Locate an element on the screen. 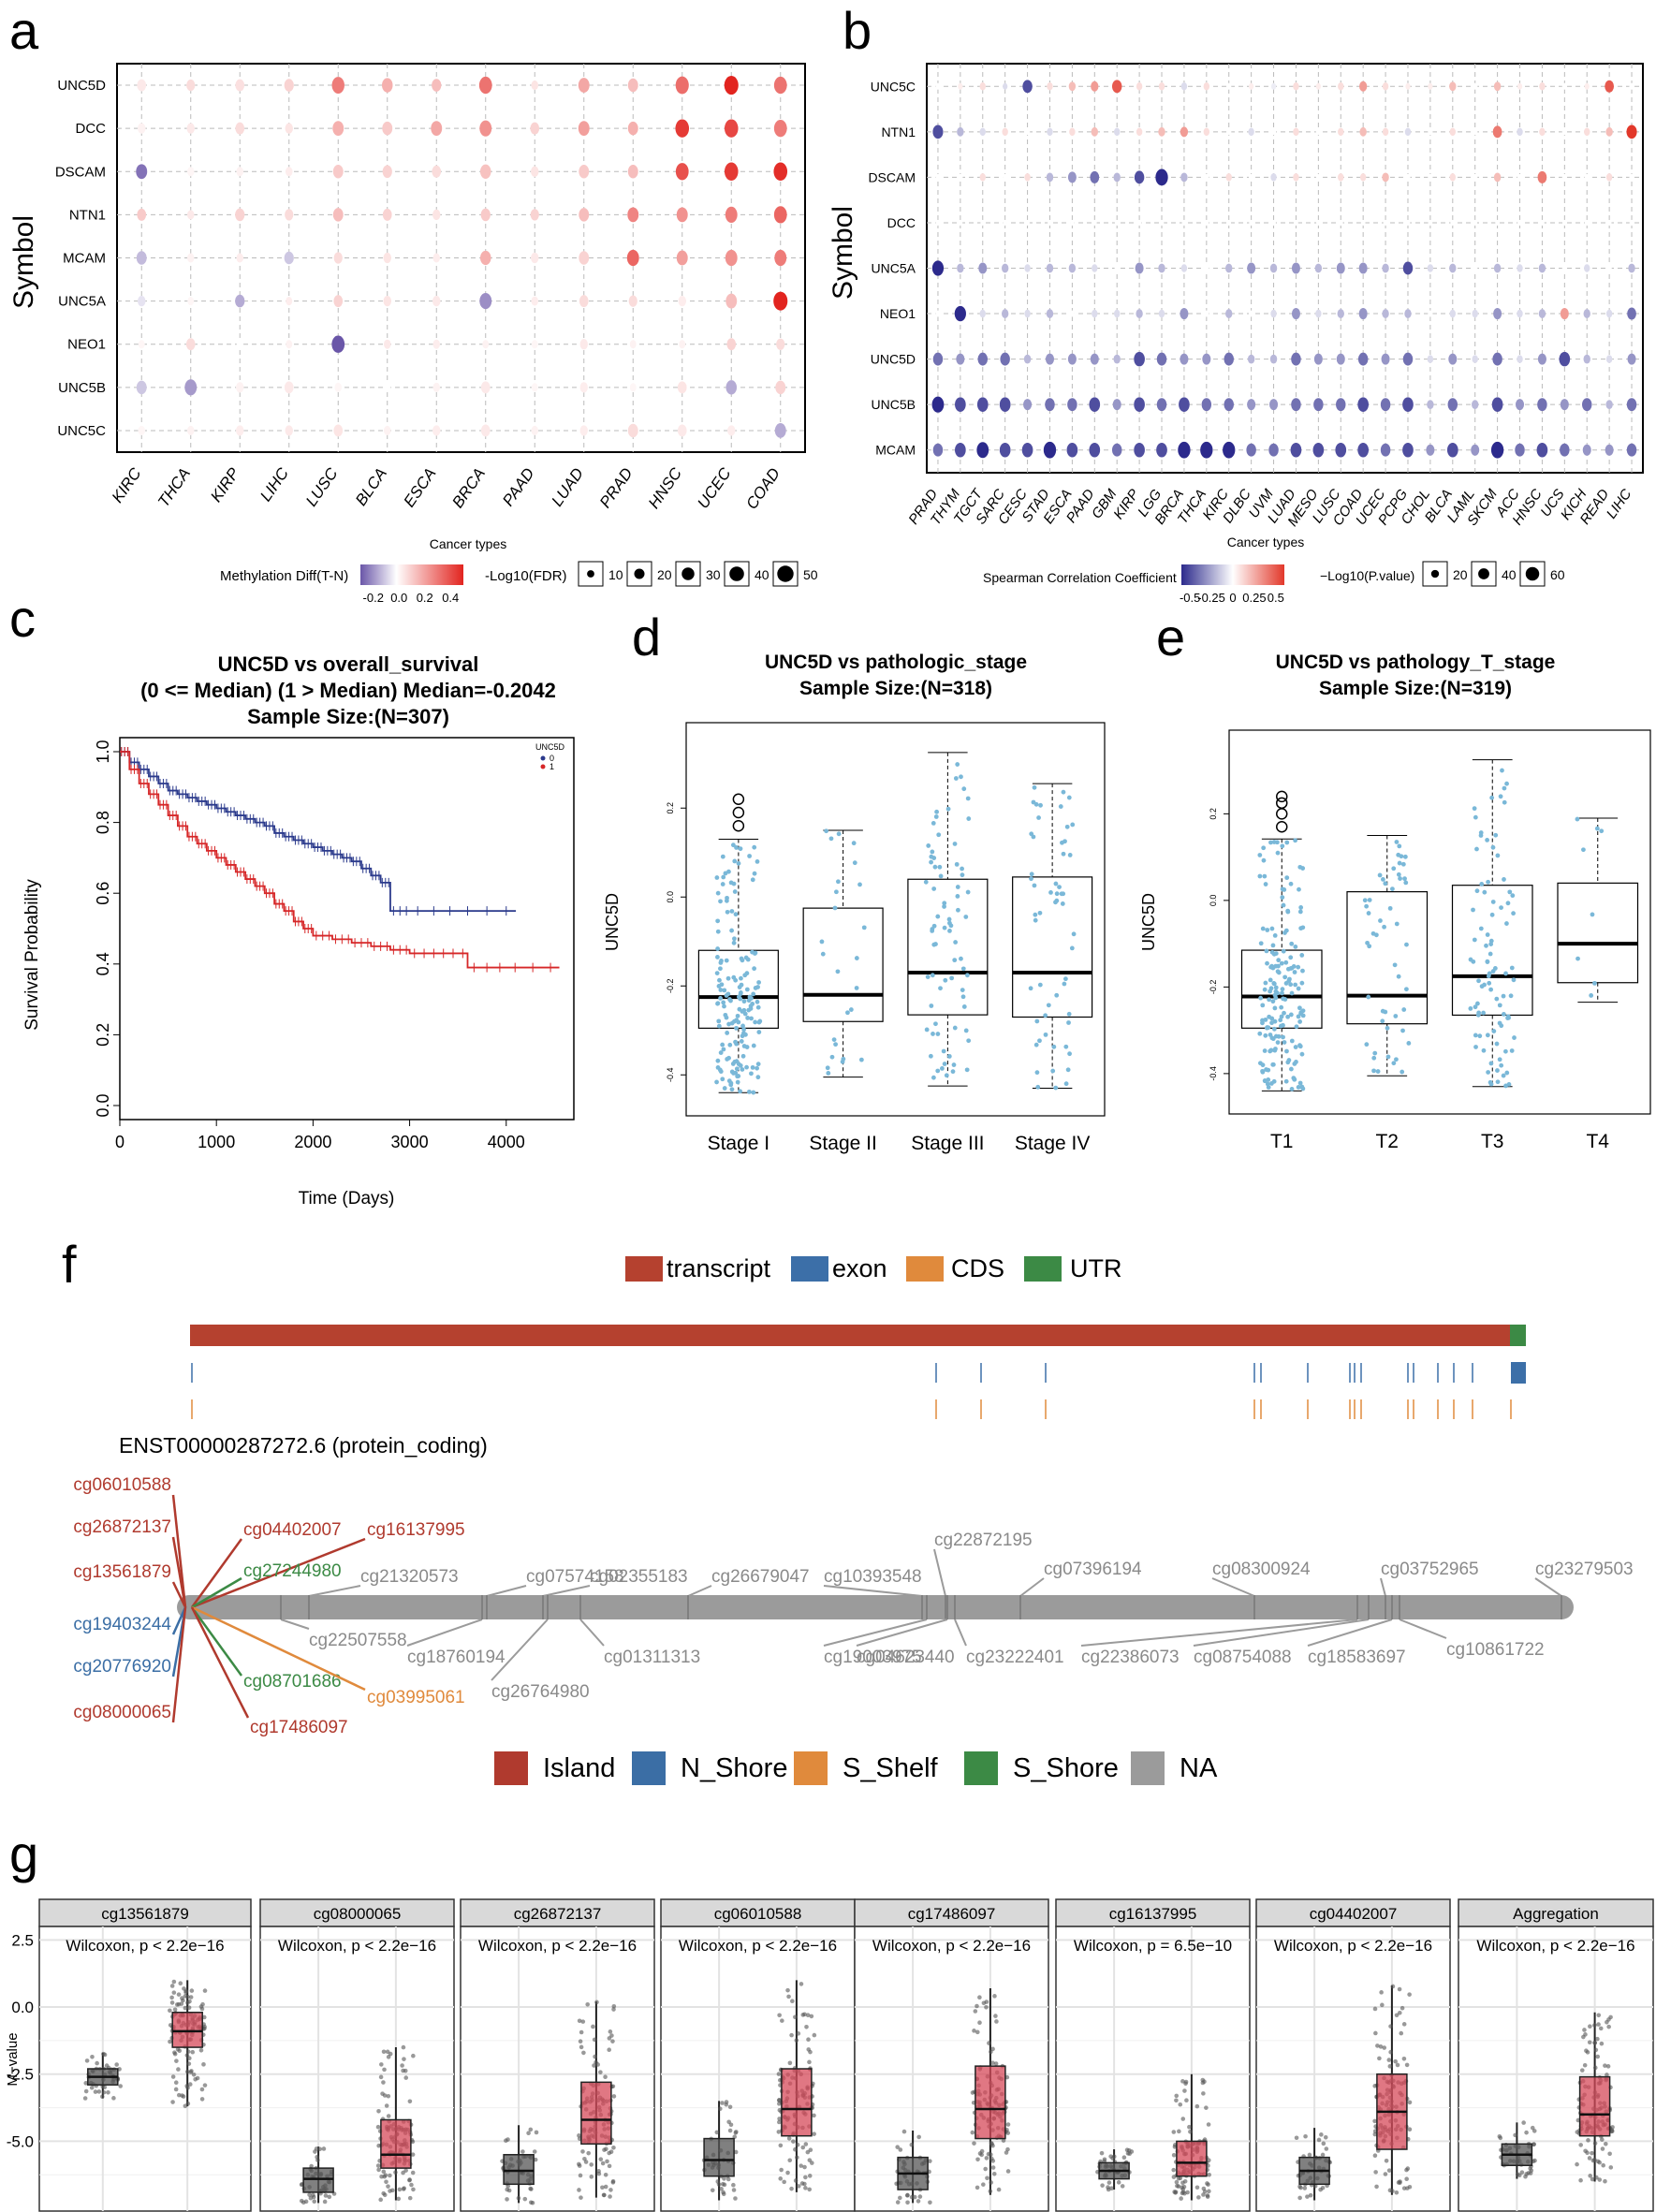 This screenshot has width=1656, height=2212. panel-c-legend-title: UNC5D is located at coordinates (550, 747).